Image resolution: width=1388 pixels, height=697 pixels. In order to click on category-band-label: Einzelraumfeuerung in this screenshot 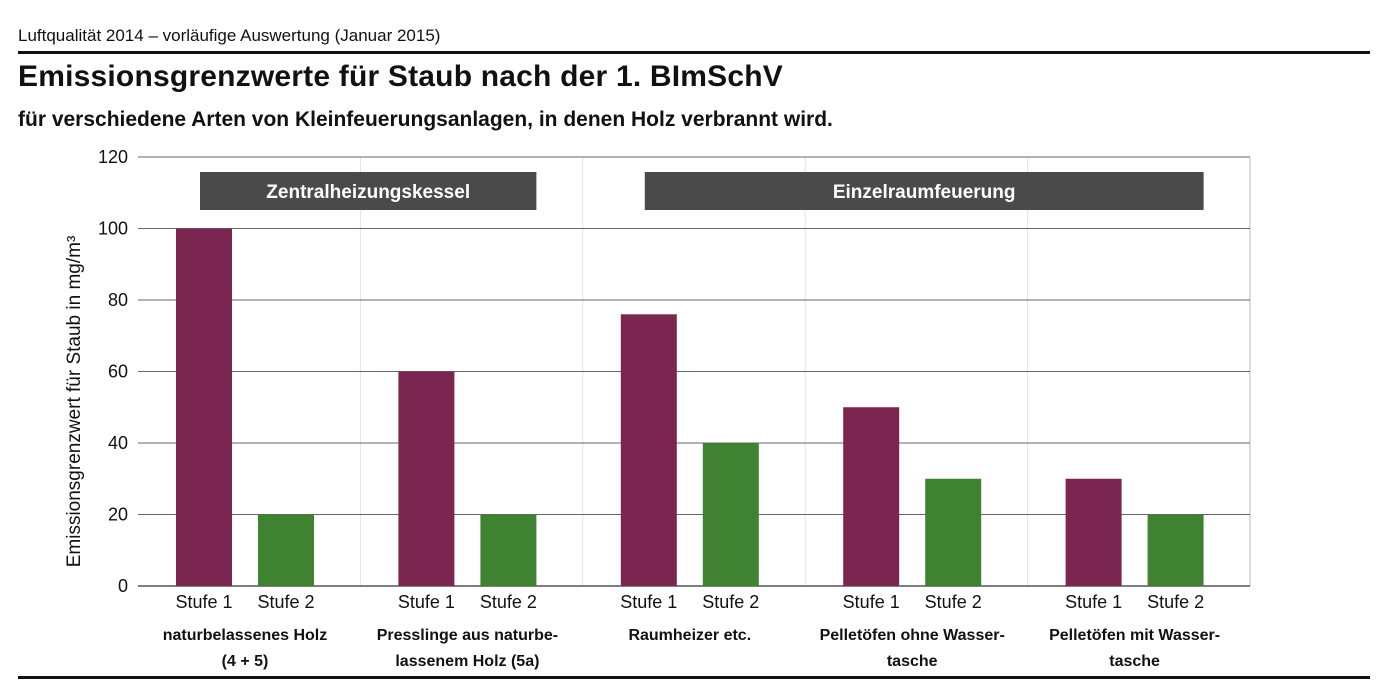, I will do `click(924, 192)`.